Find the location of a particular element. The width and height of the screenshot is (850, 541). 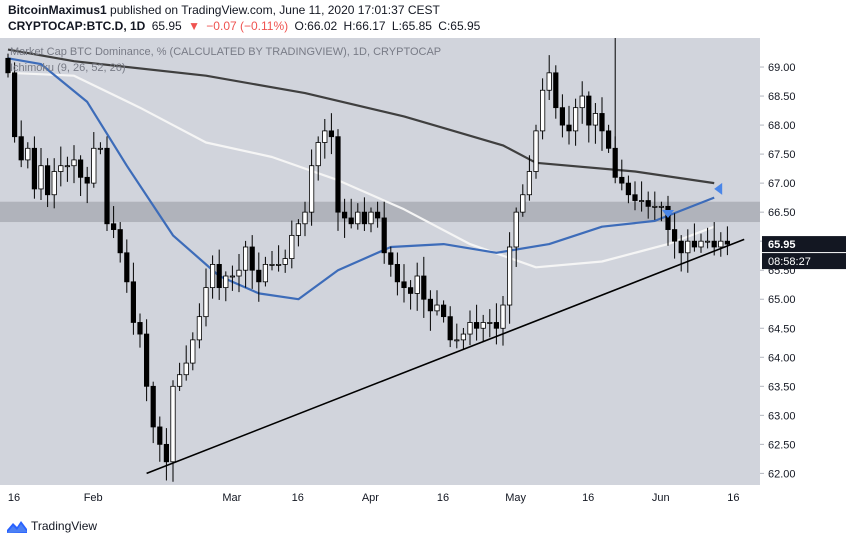

high-value: H:66.17 is located at coordinates (364, 26).